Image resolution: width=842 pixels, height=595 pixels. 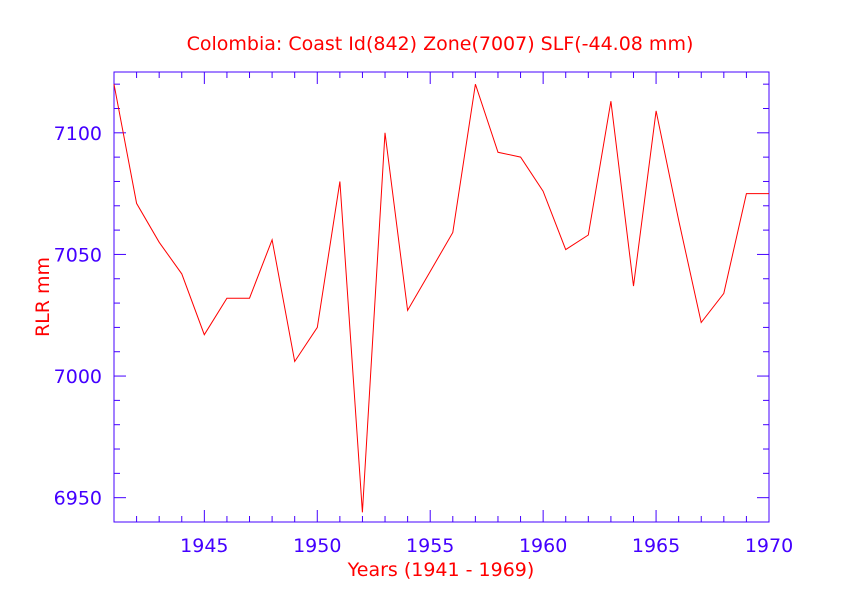 I want to click on y-tick-label: 7050, so click(x=78, y=255).